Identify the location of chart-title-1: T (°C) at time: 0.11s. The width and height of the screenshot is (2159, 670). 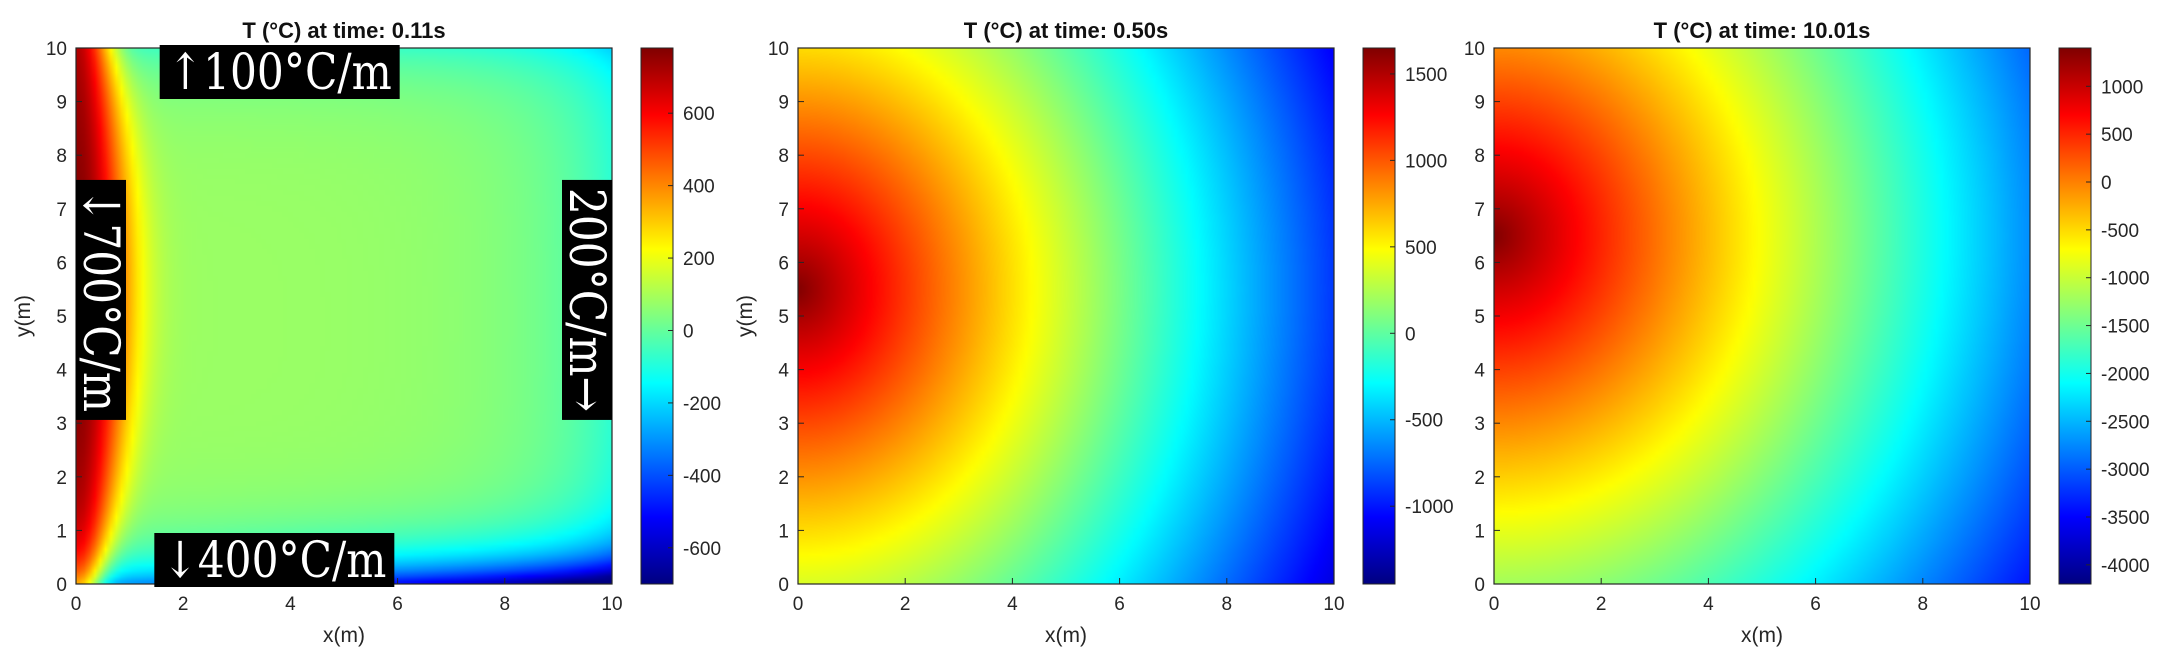
(343, 30).